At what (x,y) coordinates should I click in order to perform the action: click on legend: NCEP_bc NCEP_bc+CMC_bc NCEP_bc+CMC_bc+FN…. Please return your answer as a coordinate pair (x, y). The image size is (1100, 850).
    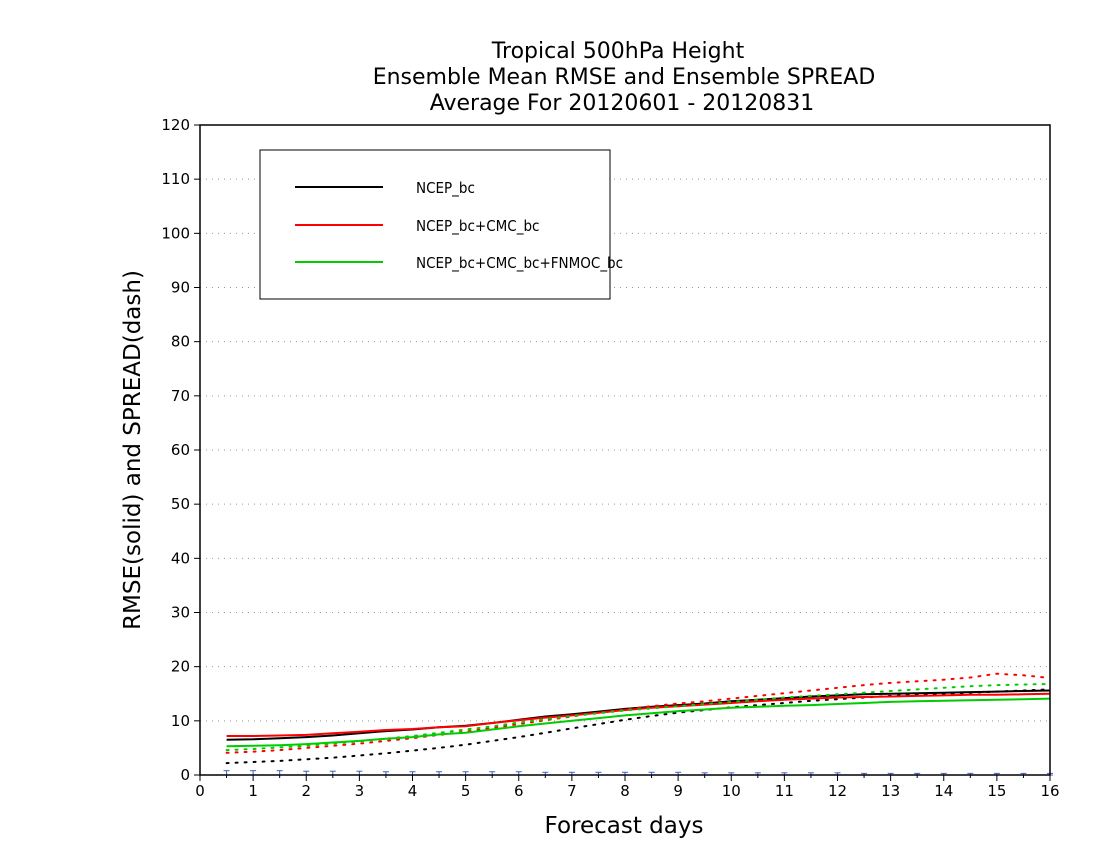
    Looking at the image, I should click on (441, 224).